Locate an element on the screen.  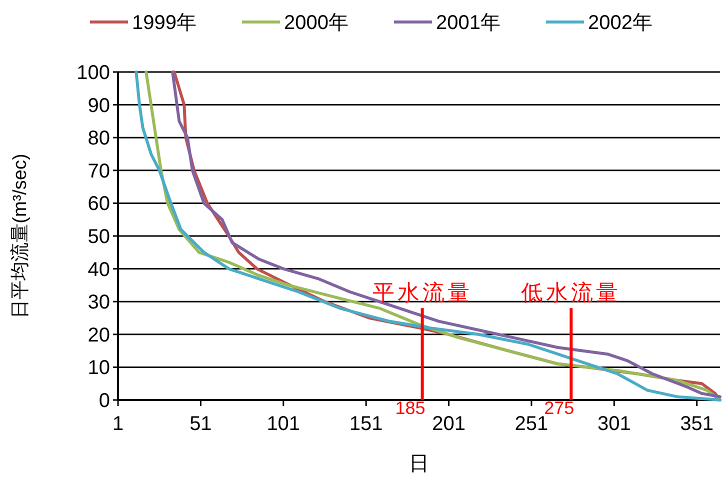
y-tick-label: 50 is located at coordinates (99, 237).